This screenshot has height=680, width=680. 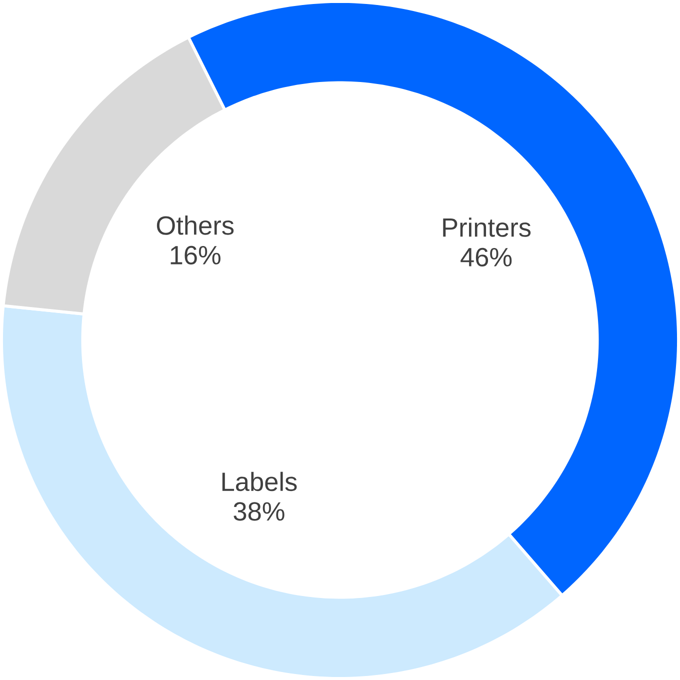 I want to click on data-label: 38%, so click(x=259, y=511).